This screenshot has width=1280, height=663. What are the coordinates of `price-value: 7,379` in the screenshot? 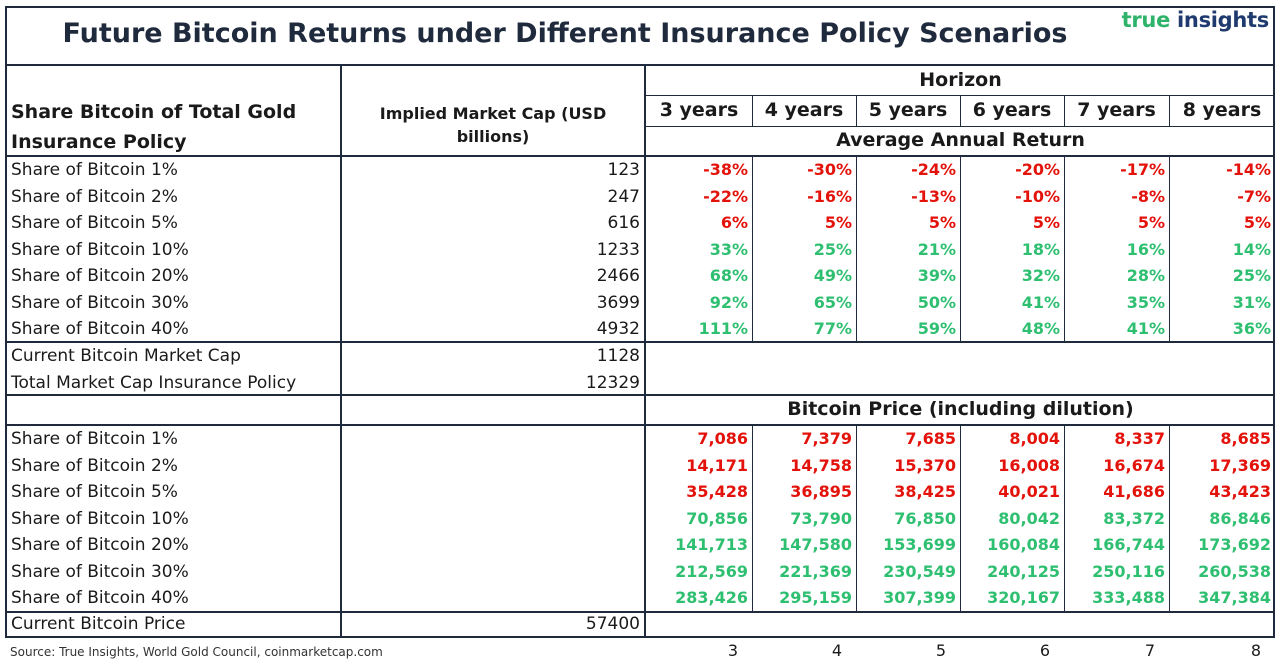 It's located at (826, 438).